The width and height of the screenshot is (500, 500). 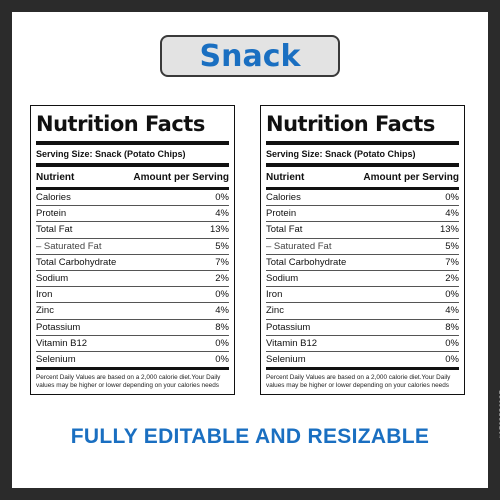 What do you see at coordinates (250, 436) in the screenshot?
I see `tagline: FULLY EDITABLE AND RESIZABLE` at bounding box center [250, 436].